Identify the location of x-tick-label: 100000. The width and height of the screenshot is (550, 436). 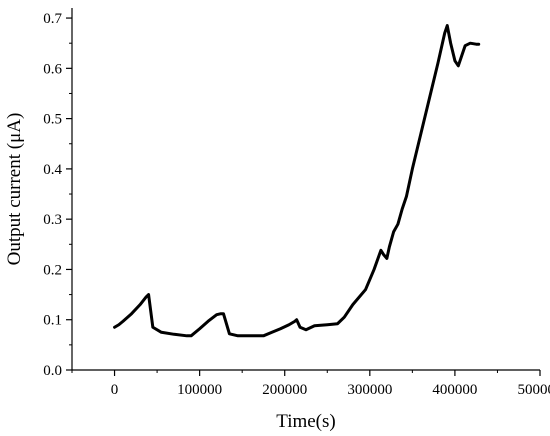
(199, 390).